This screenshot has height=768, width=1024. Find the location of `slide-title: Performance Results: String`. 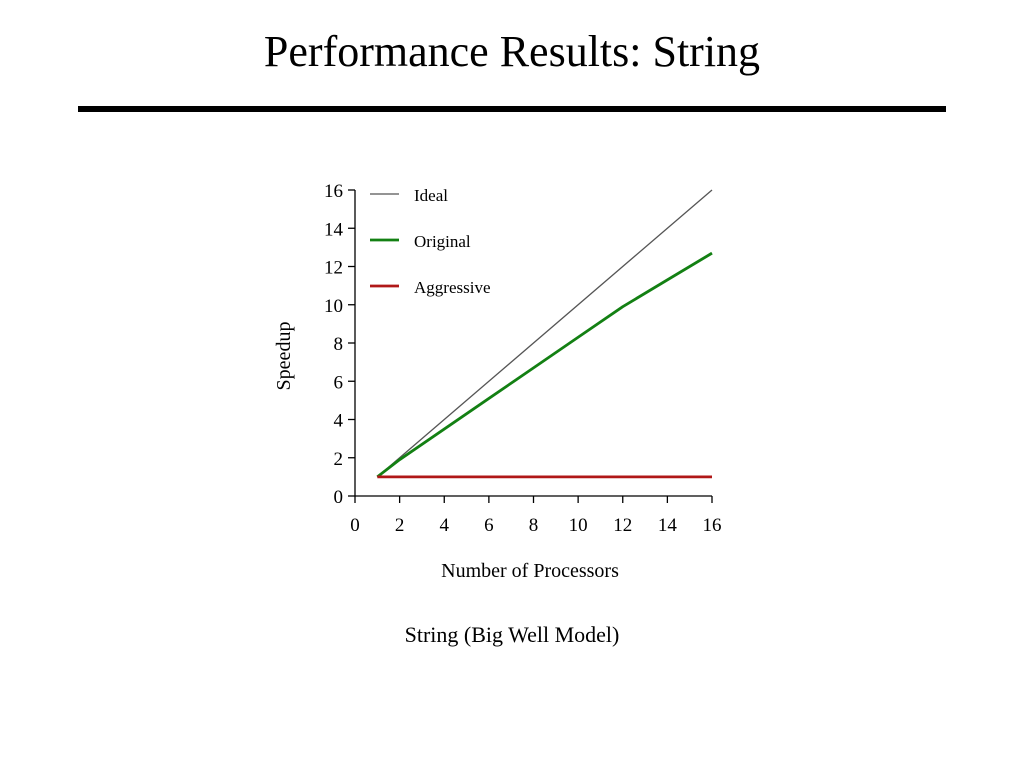

slide-title: Performance Results: String is located at coordinates (512, 51).